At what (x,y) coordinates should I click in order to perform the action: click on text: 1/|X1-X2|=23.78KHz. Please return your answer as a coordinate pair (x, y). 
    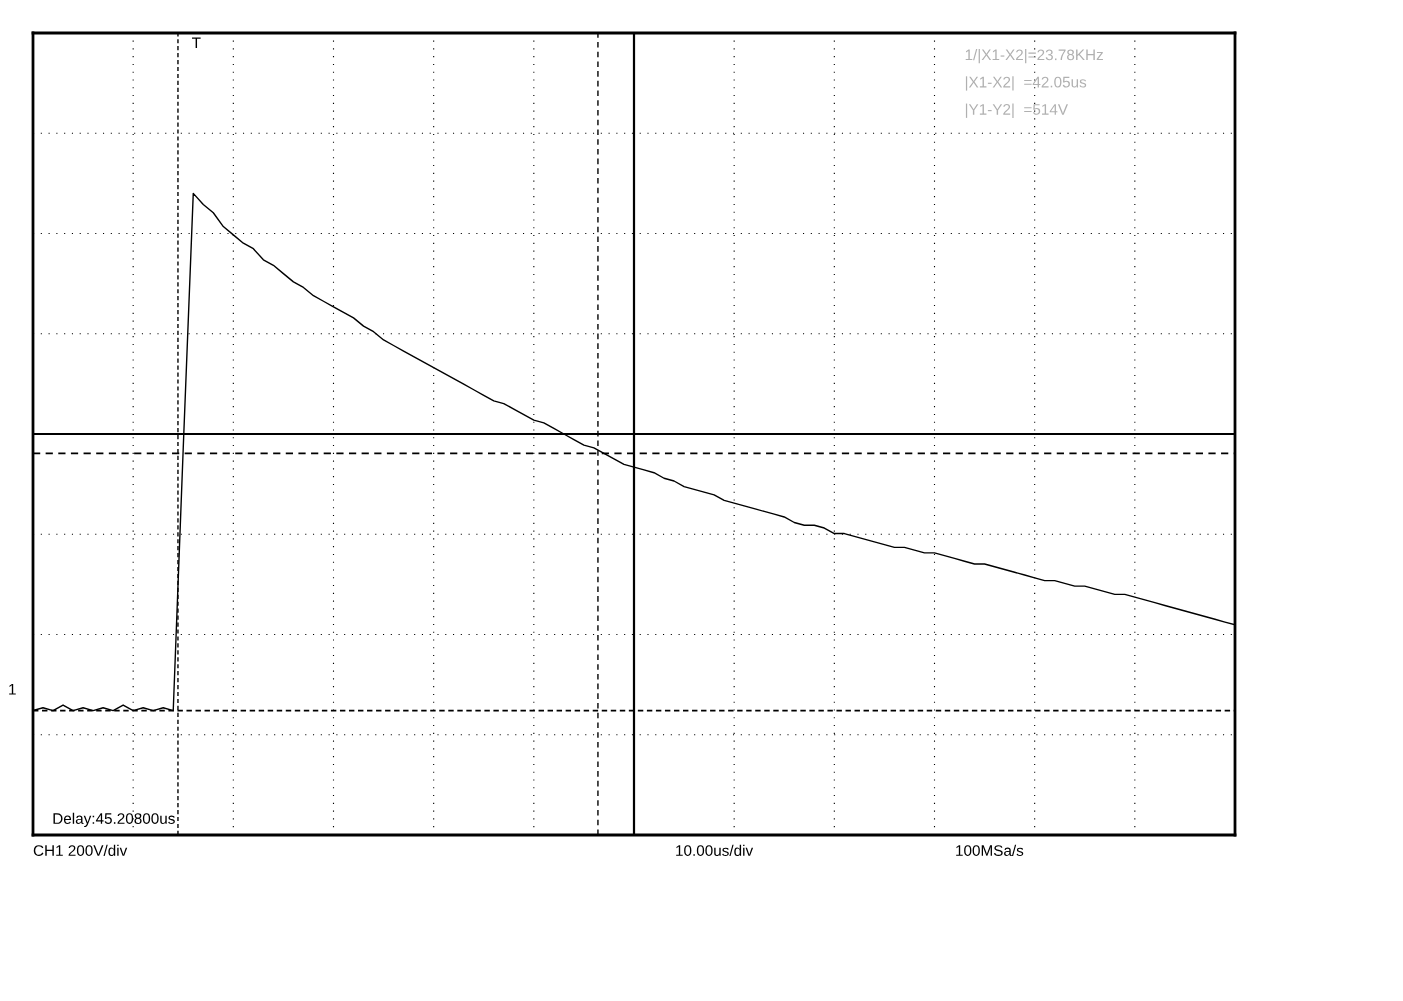
    Looking at the image, I should click on (1034, 56).